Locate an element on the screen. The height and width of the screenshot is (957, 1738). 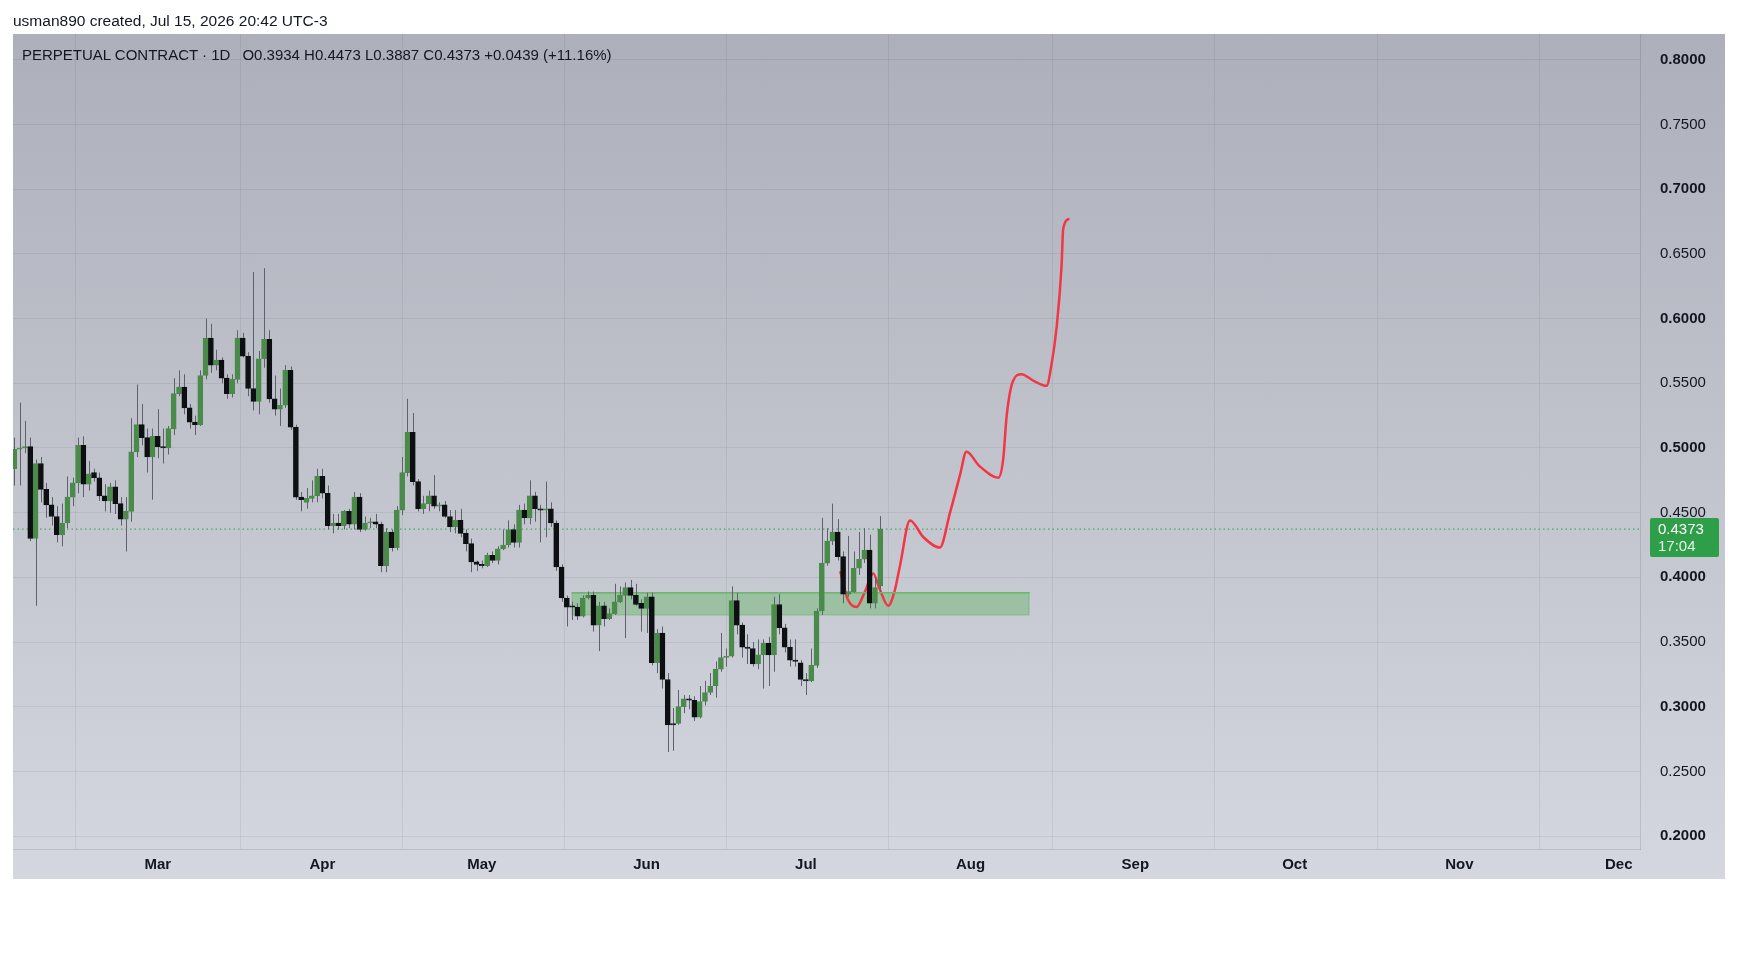
y-tick-label: 0.4500 is located at coordinates (1683, 511).